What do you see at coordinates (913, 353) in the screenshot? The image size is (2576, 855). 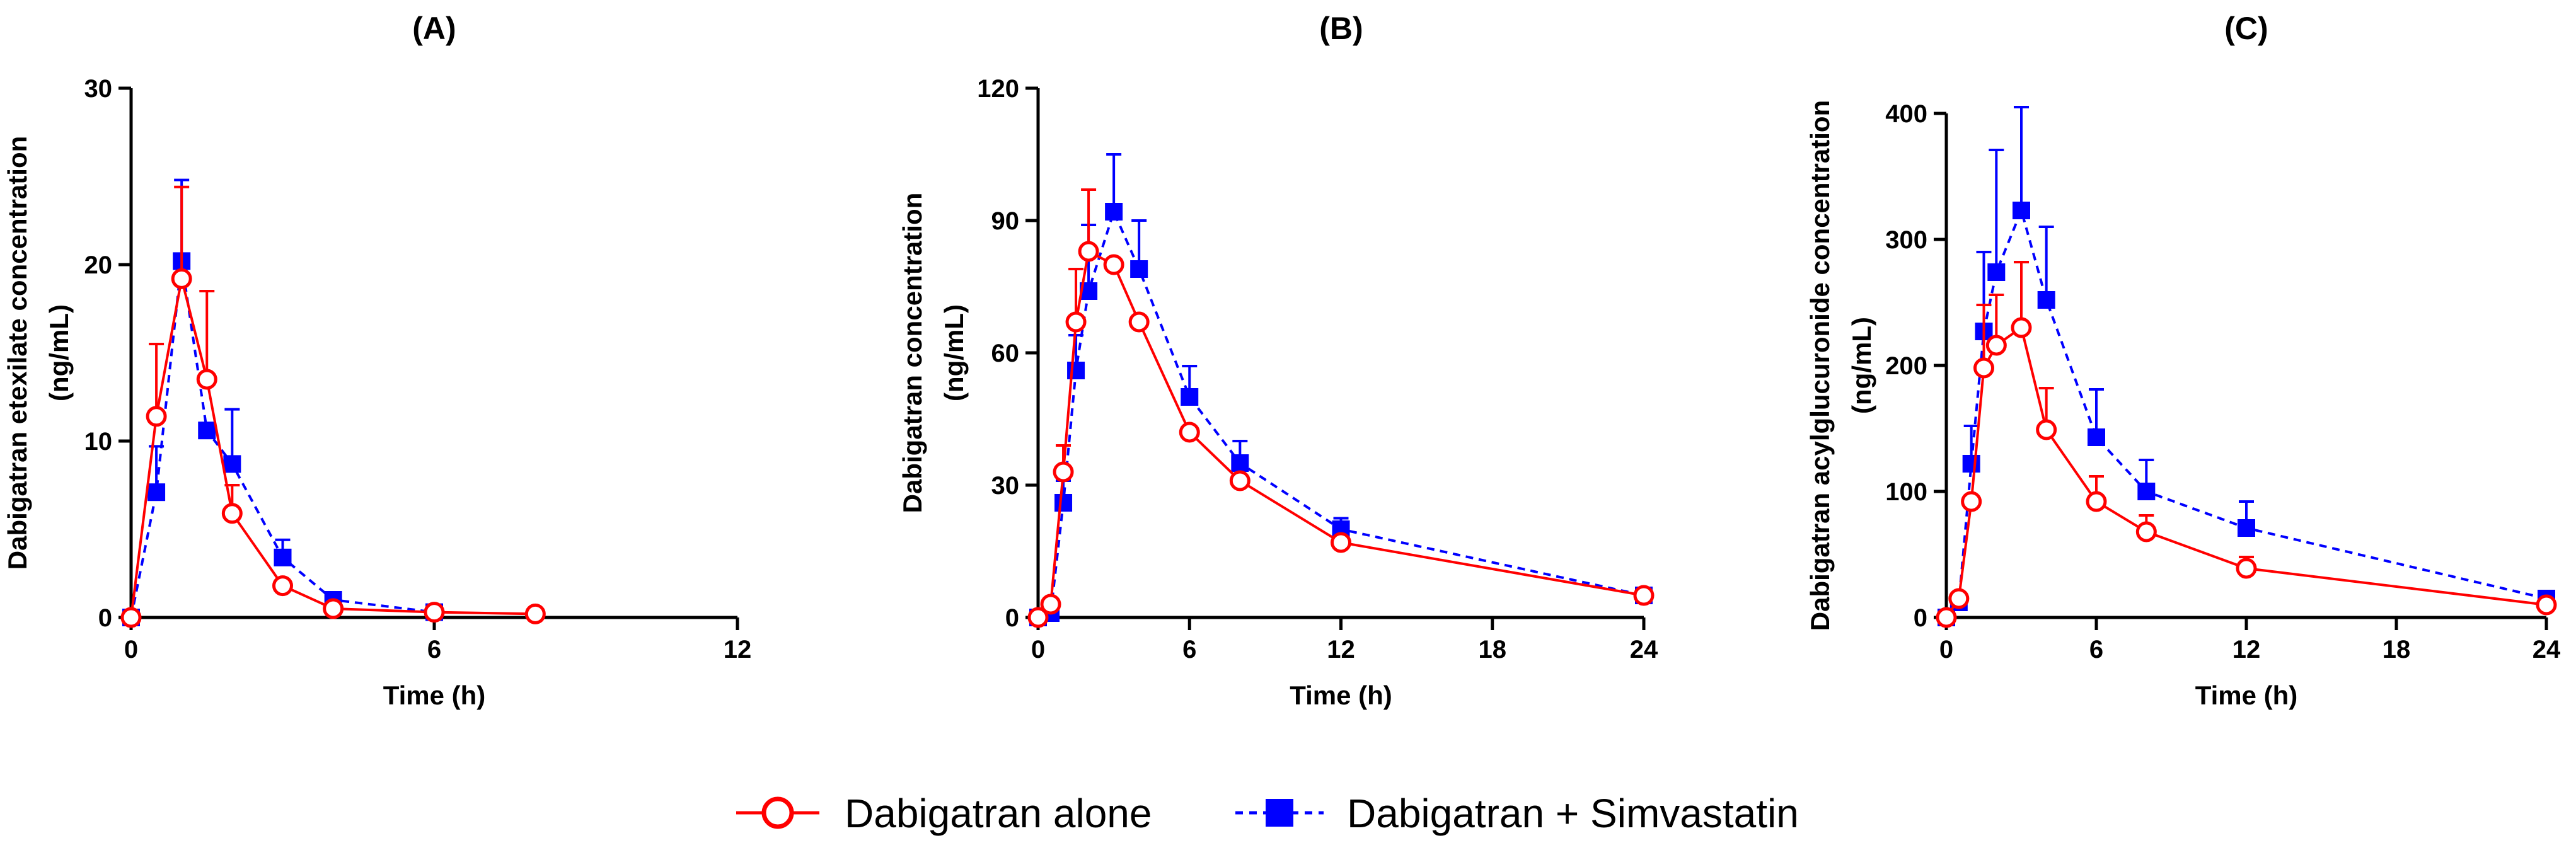 I see `y-axis-label: Dabigatran concentration` at bounding box center [913, 353].